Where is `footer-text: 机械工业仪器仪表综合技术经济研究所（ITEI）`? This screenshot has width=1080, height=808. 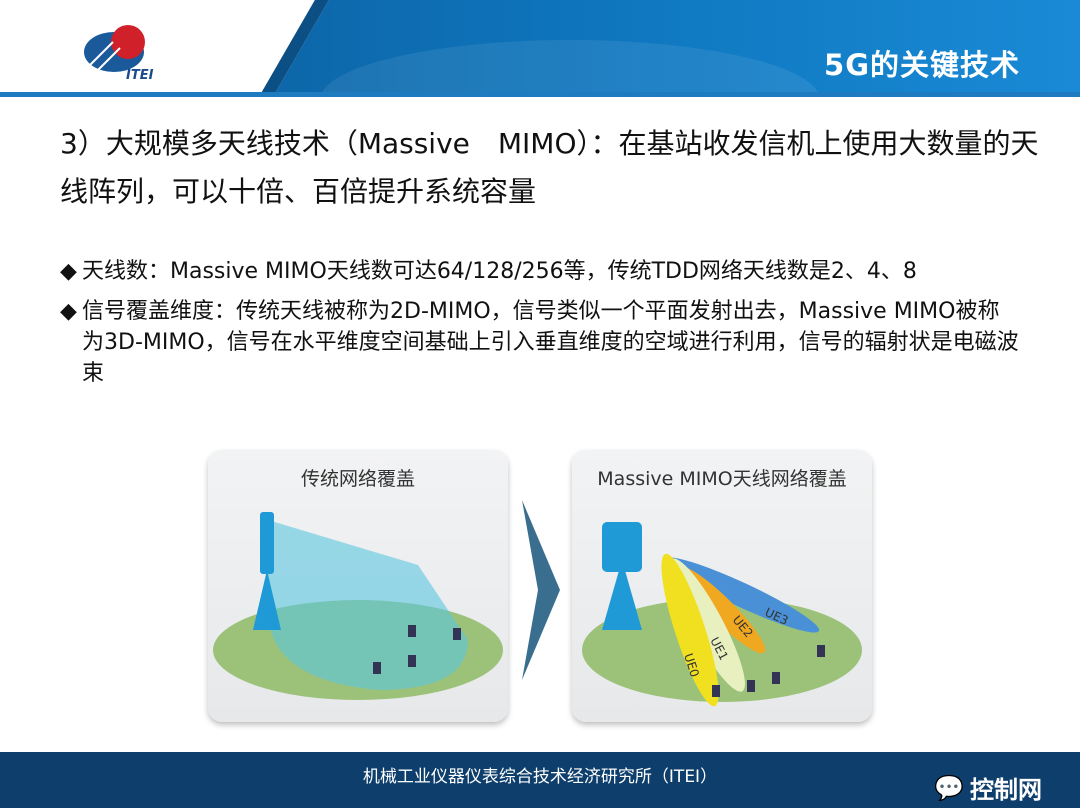
footer-text: 机械工业仪器仪表综合技术经济研究所（ITEI） is located at coordinates (540, 777).